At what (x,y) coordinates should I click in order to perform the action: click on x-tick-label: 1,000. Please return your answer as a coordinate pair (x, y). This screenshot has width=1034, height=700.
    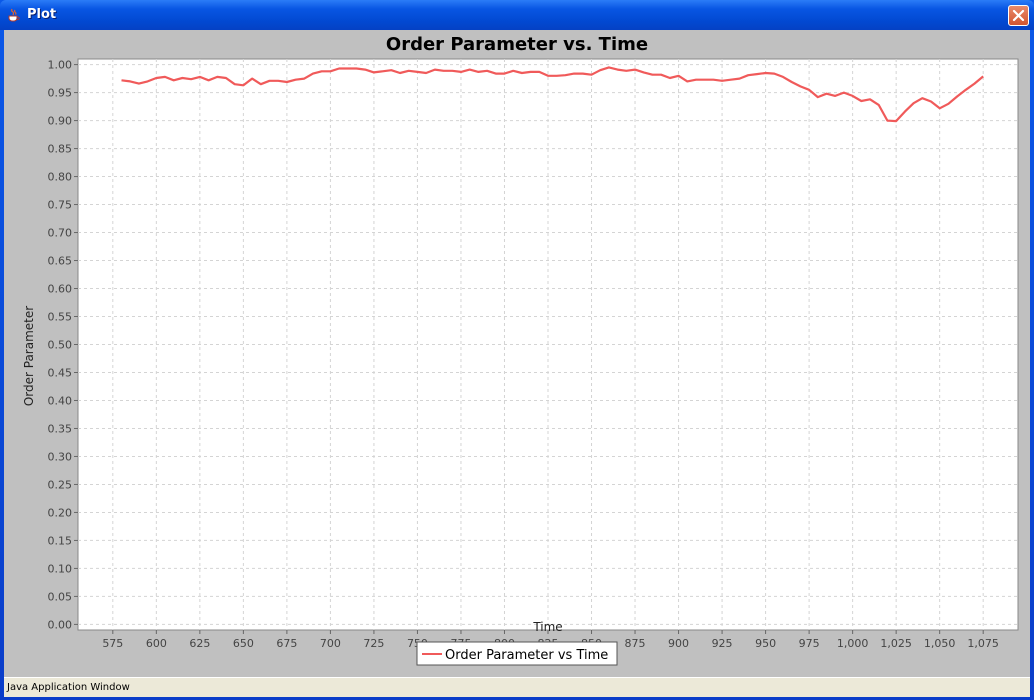
    Looking at the image, I should click on (853, 643).